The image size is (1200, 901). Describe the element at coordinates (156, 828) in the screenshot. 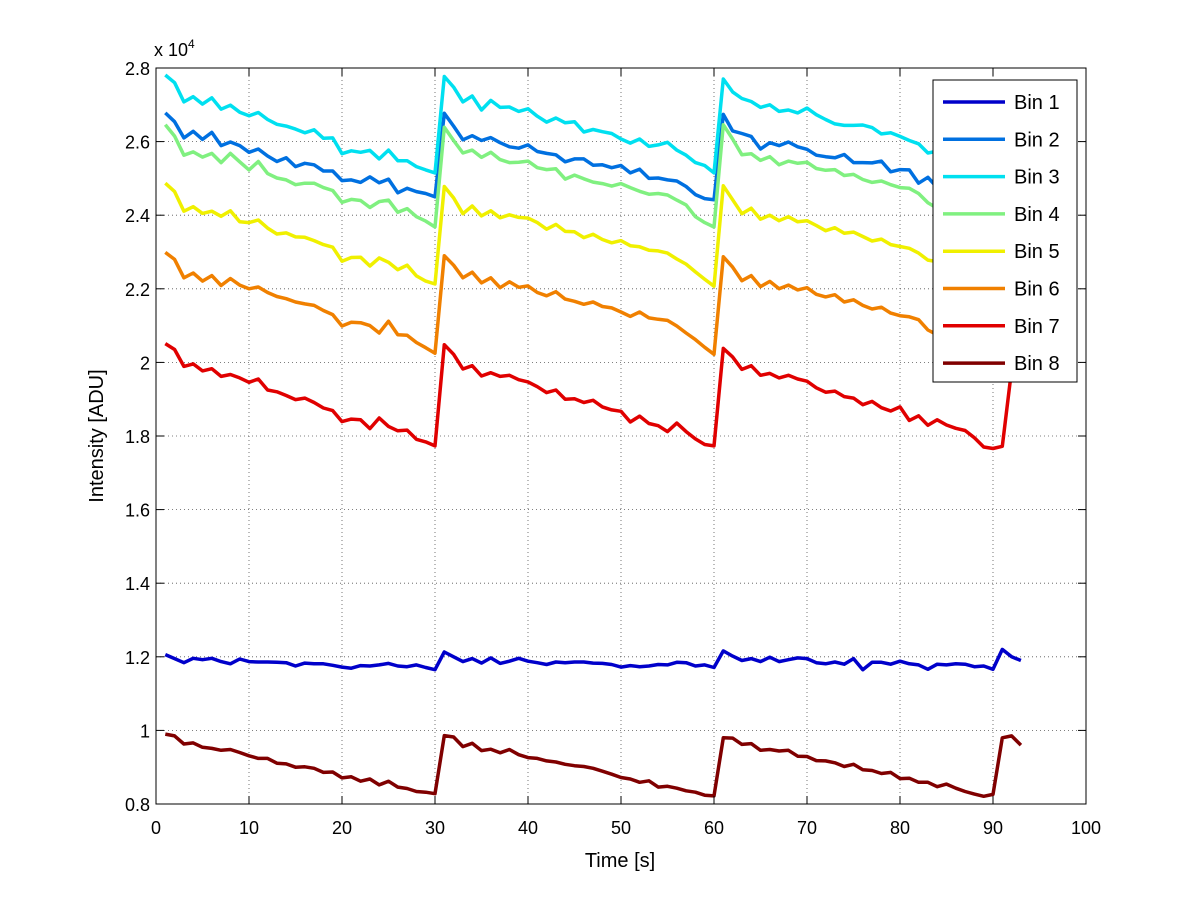

I see `x-tick-label: 0` at that location.